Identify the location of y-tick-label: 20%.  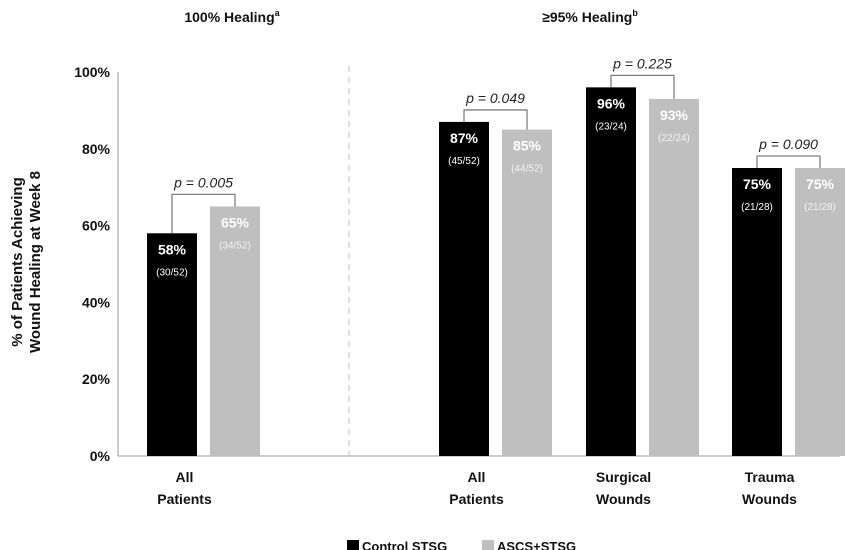
(96, 379).